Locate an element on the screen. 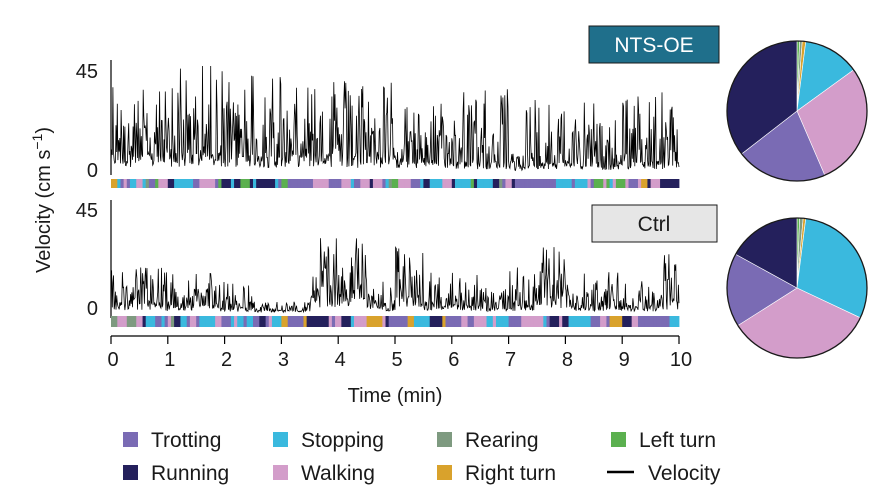  top-pie-chart is located at coordinates (797, 111).